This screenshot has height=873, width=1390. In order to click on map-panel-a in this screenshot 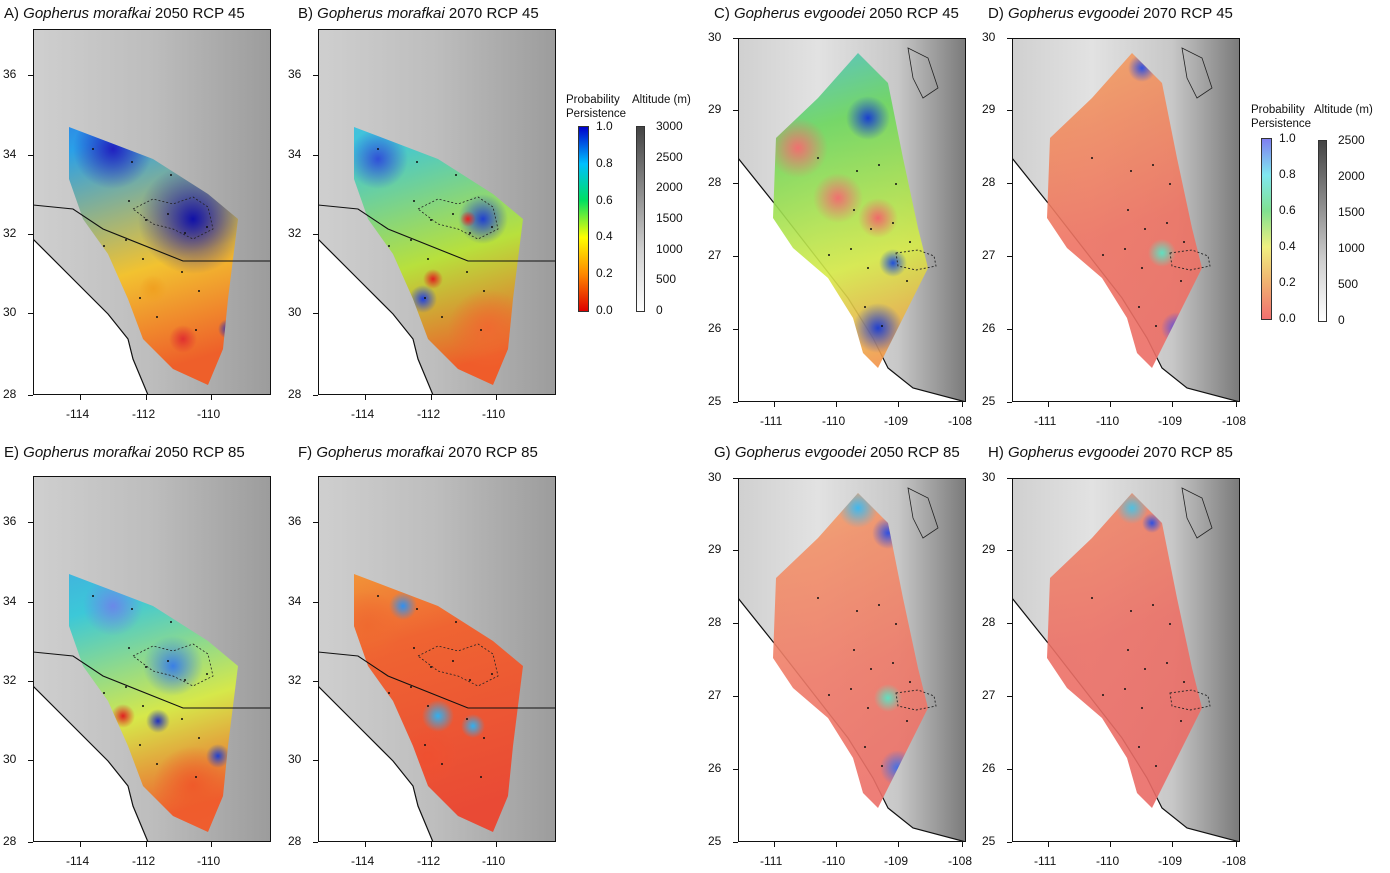, I will do `click(152, 212)`.